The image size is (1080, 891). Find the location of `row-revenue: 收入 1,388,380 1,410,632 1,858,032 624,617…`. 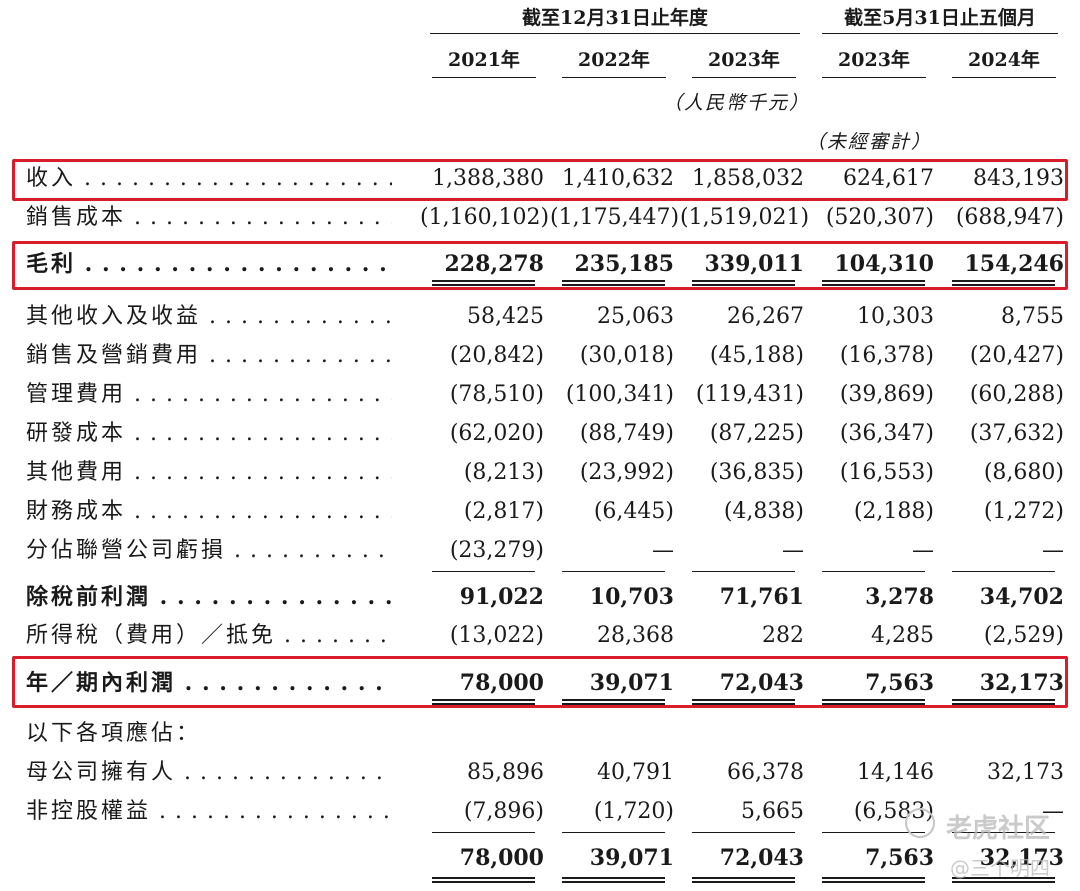

row-revenue: 收入 1,388,380 1,410,632 1,858,032 624,617… is located at coordinates (540, 179).